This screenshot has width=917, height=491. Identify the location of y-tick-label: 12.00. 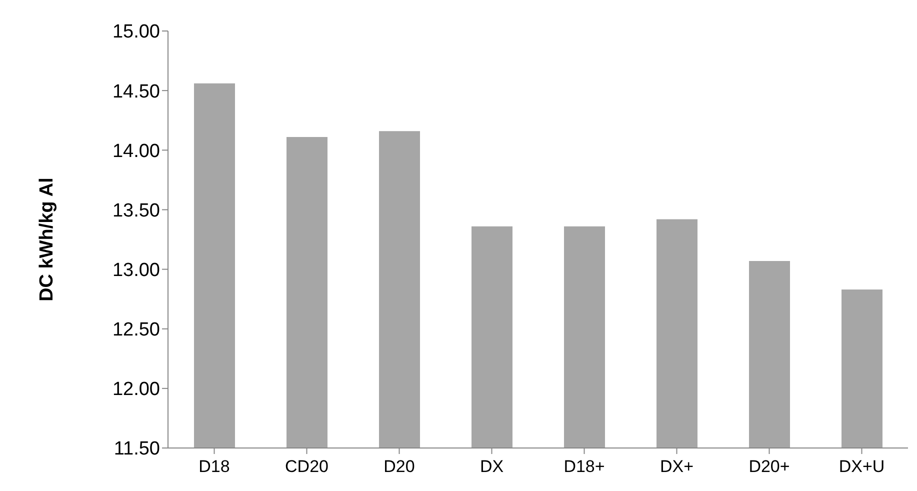
(136, 389).